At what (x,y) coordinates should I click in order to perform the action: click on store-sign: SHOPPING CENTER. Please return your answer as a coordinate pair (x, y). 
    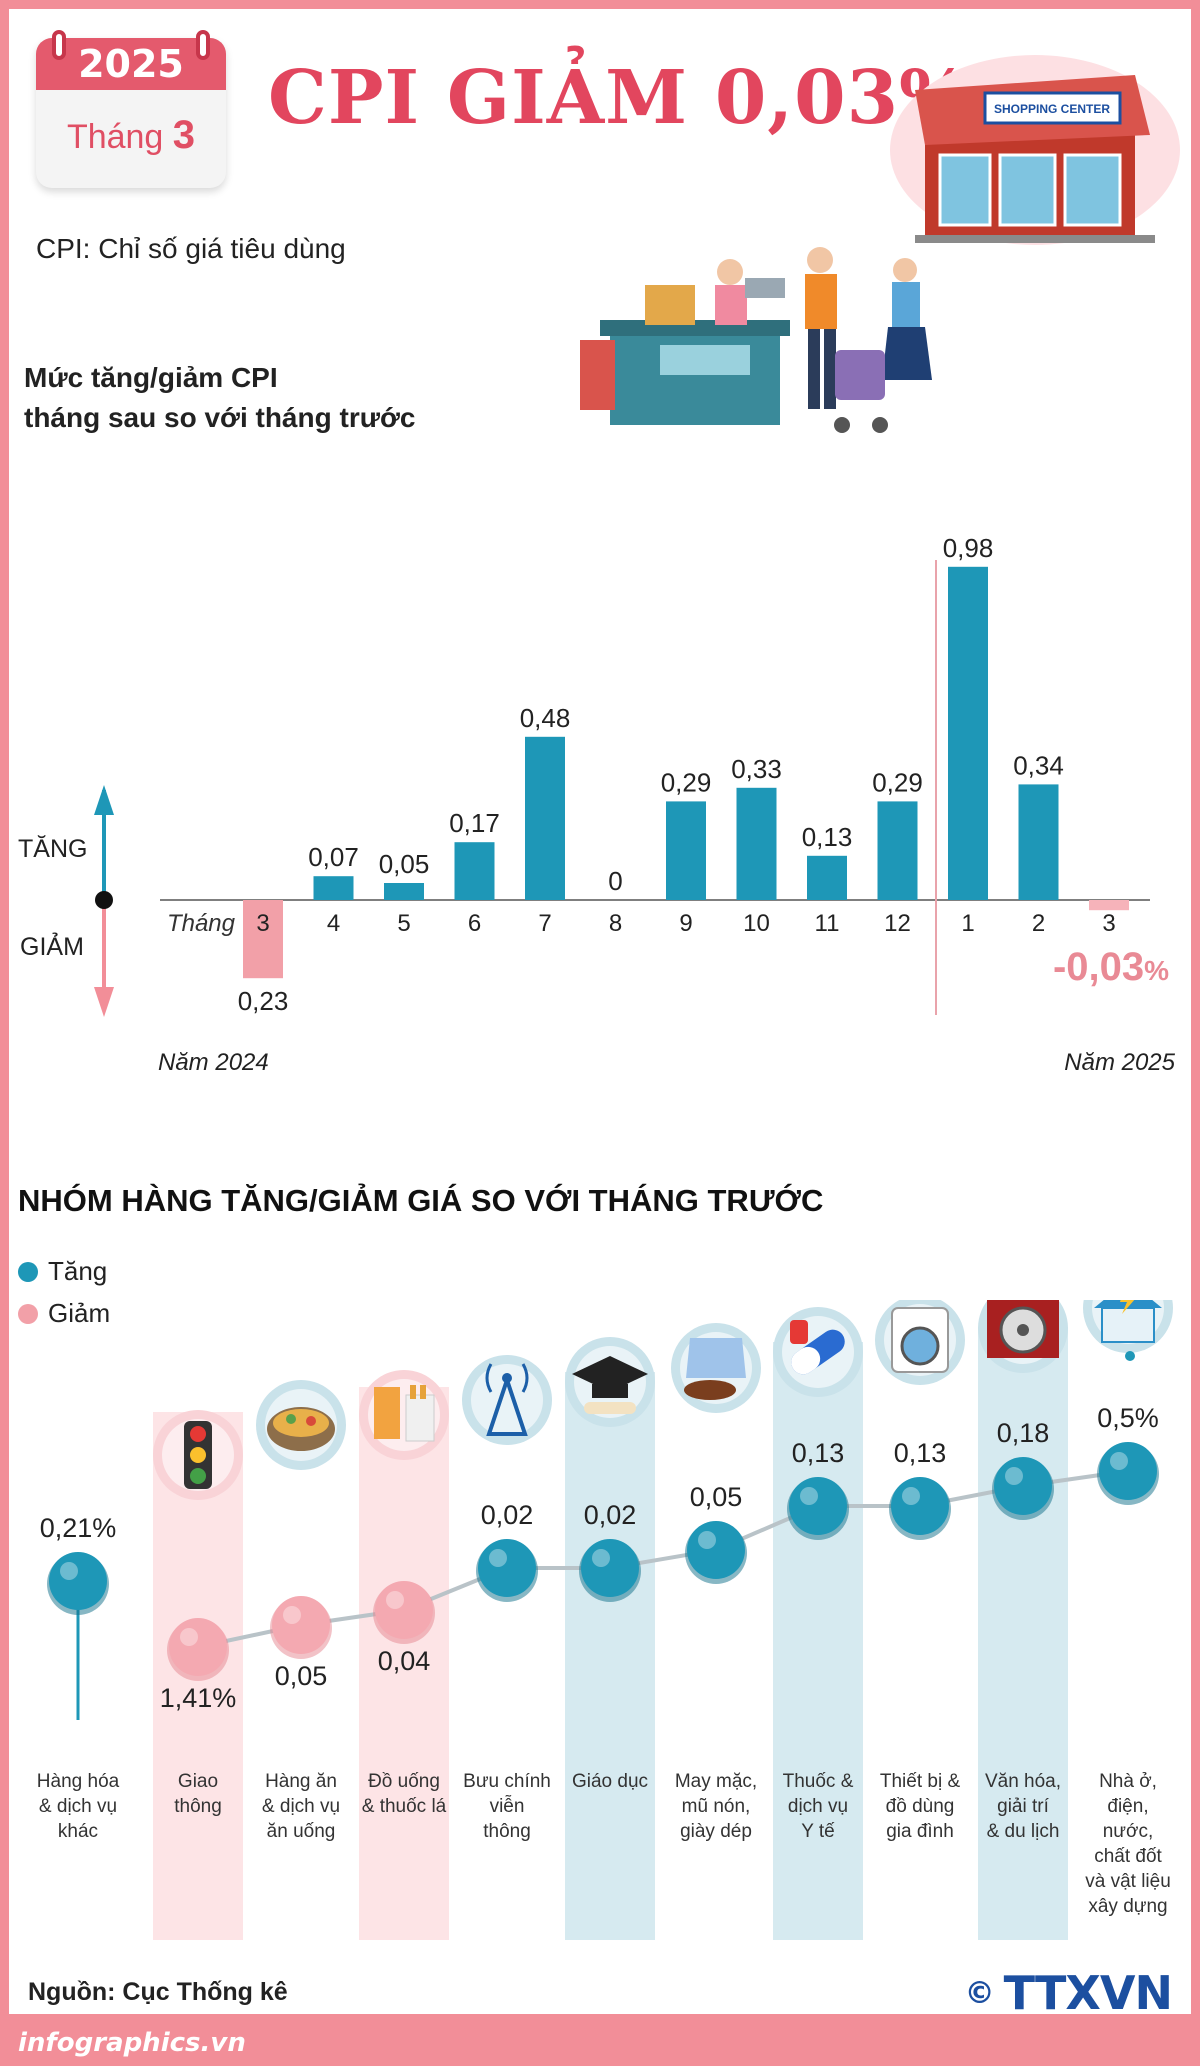
    Looking at the image, I should click on (1052, 109).